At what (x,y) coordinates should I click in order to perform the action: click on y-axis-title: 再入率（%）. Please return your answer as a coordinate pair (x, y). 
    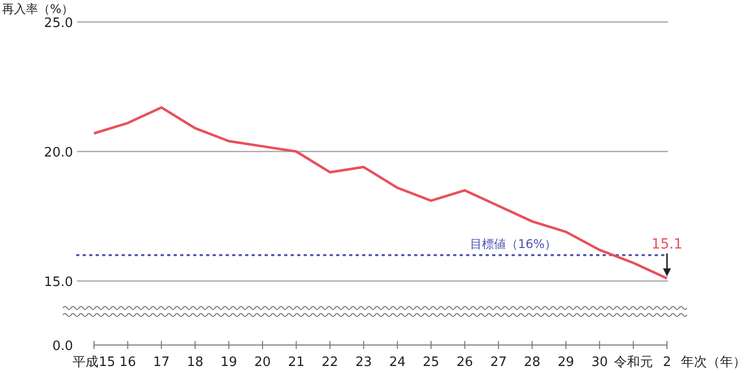
    Looking at the image, I should click on (38, 9).